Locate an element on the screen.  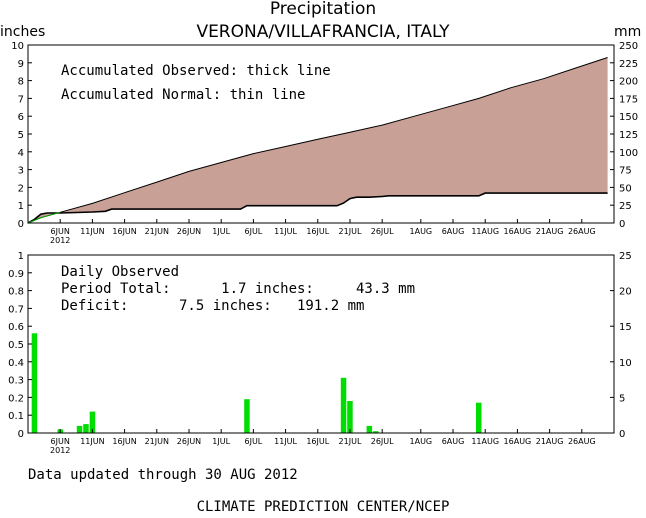
right-y-tick-label: 75 is located at coordinates (625, 171).